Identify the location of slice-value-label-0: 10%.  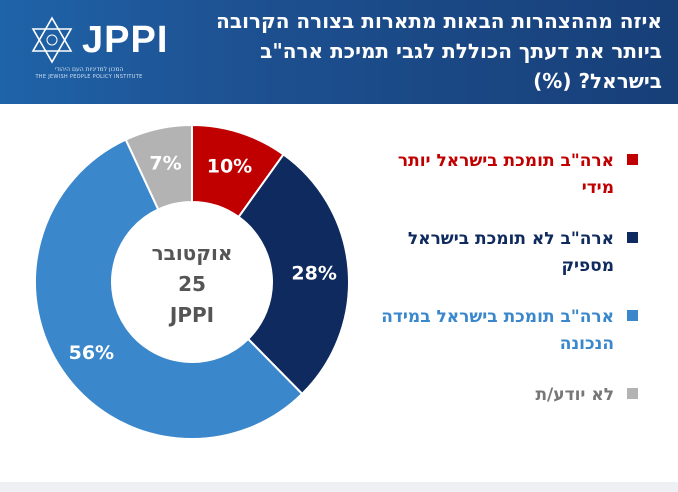
(229, 166).